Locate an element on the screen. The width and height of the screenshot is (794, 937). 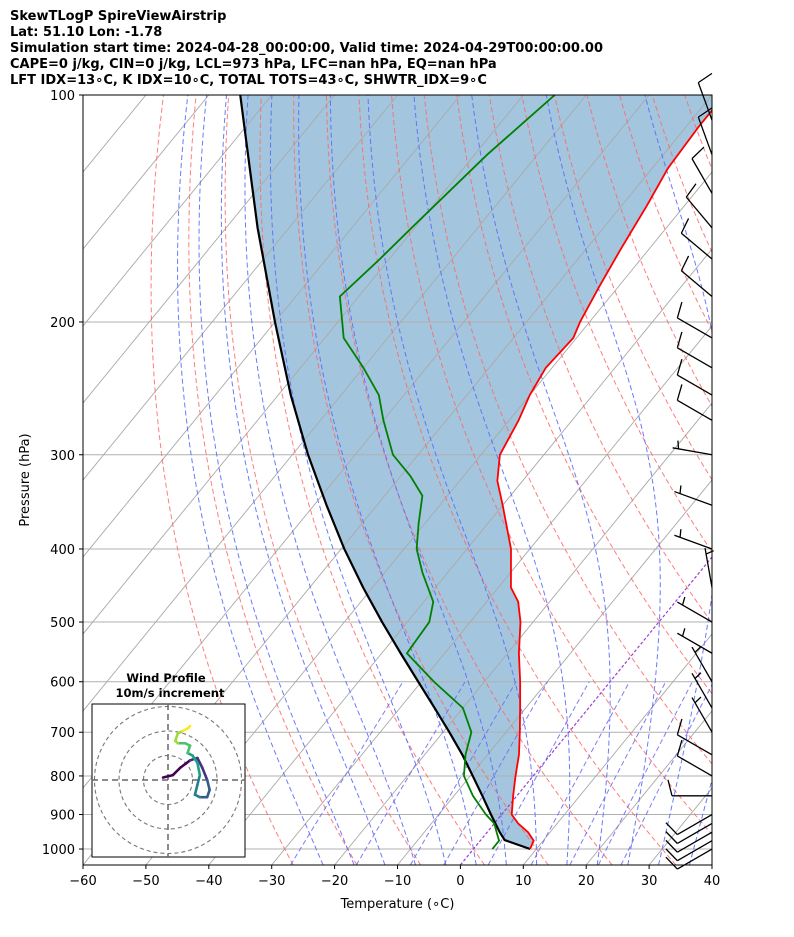
wind-barbs is located at coordinates (689, 471).